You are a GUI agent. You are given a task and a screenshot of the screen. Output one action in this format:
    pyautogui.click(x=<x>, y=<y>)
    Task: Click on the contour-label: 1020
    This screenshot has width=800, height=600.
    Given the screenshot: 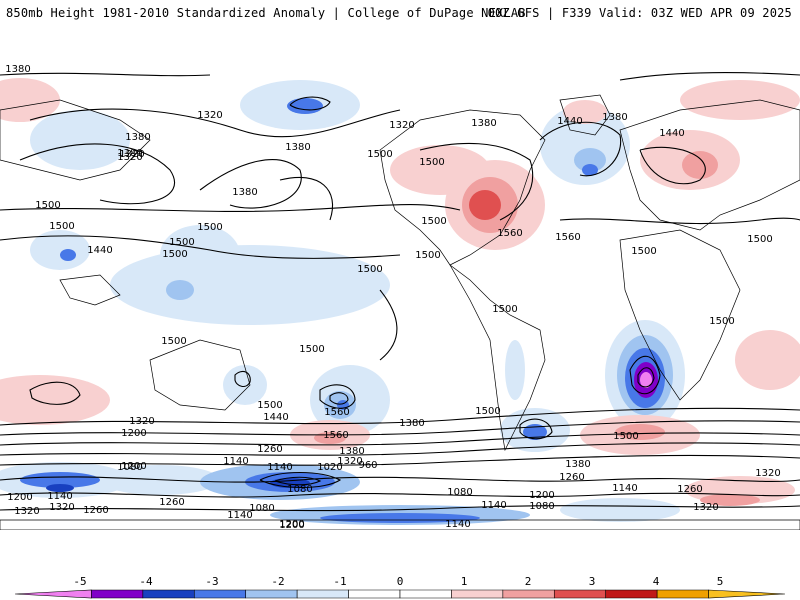 What is the action you would take?
    pyautogui.click(x=329, y=467)
    